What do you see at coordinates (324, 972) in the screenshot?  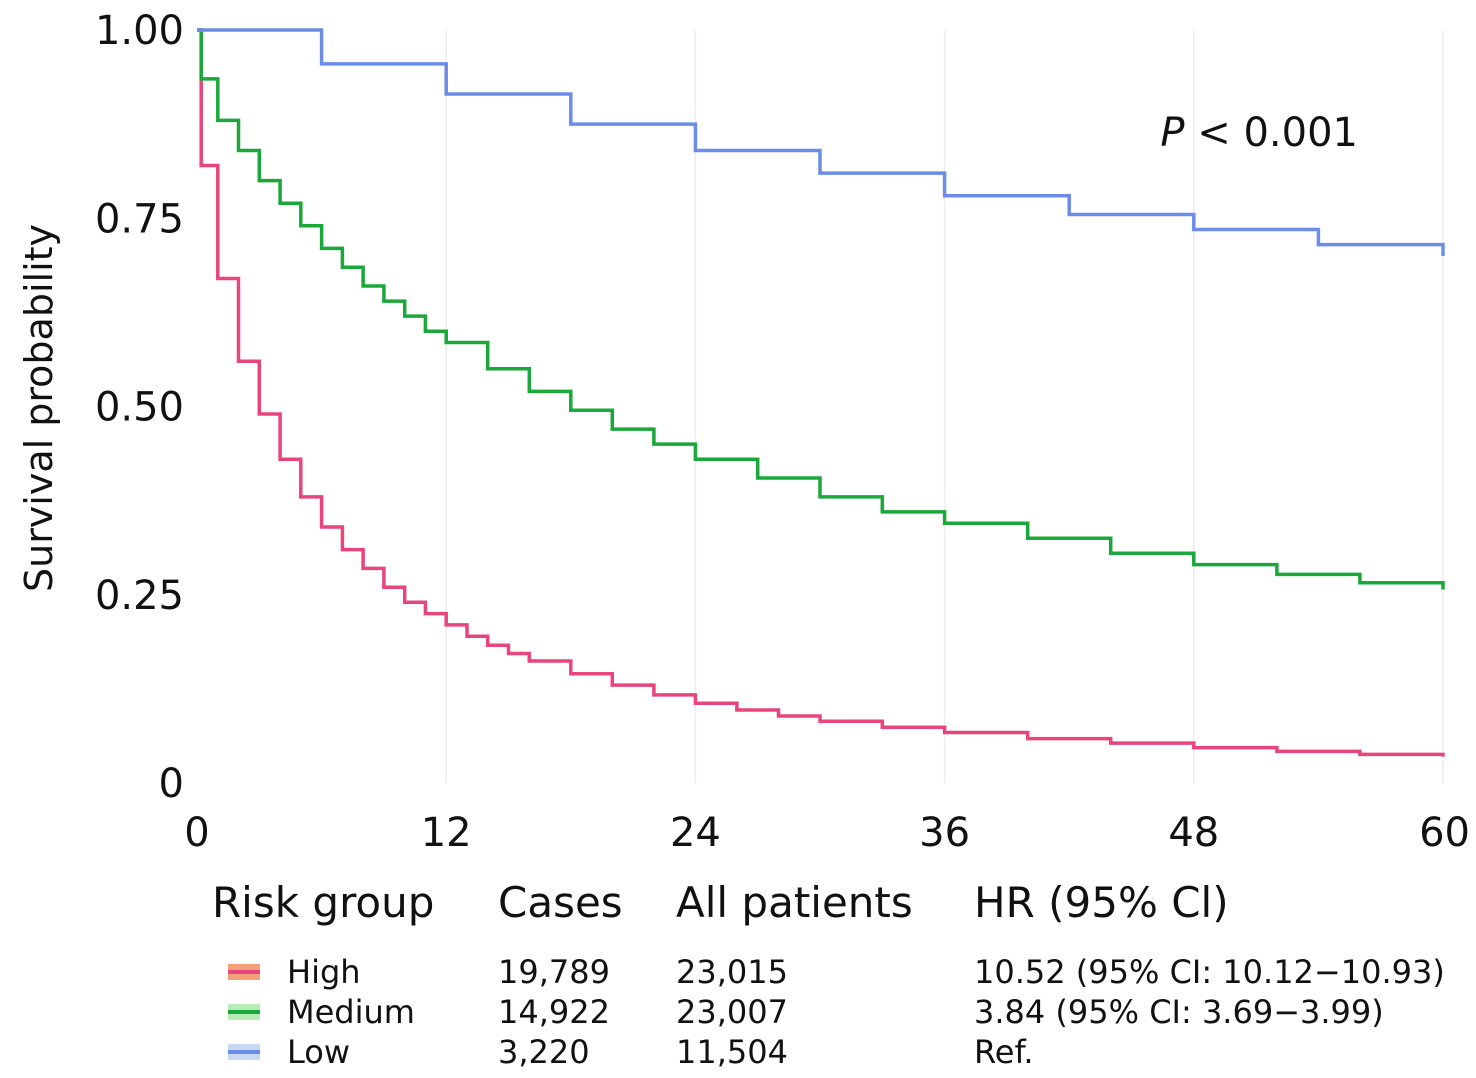 I see `group-label: High` at bounding box center [324, 972].